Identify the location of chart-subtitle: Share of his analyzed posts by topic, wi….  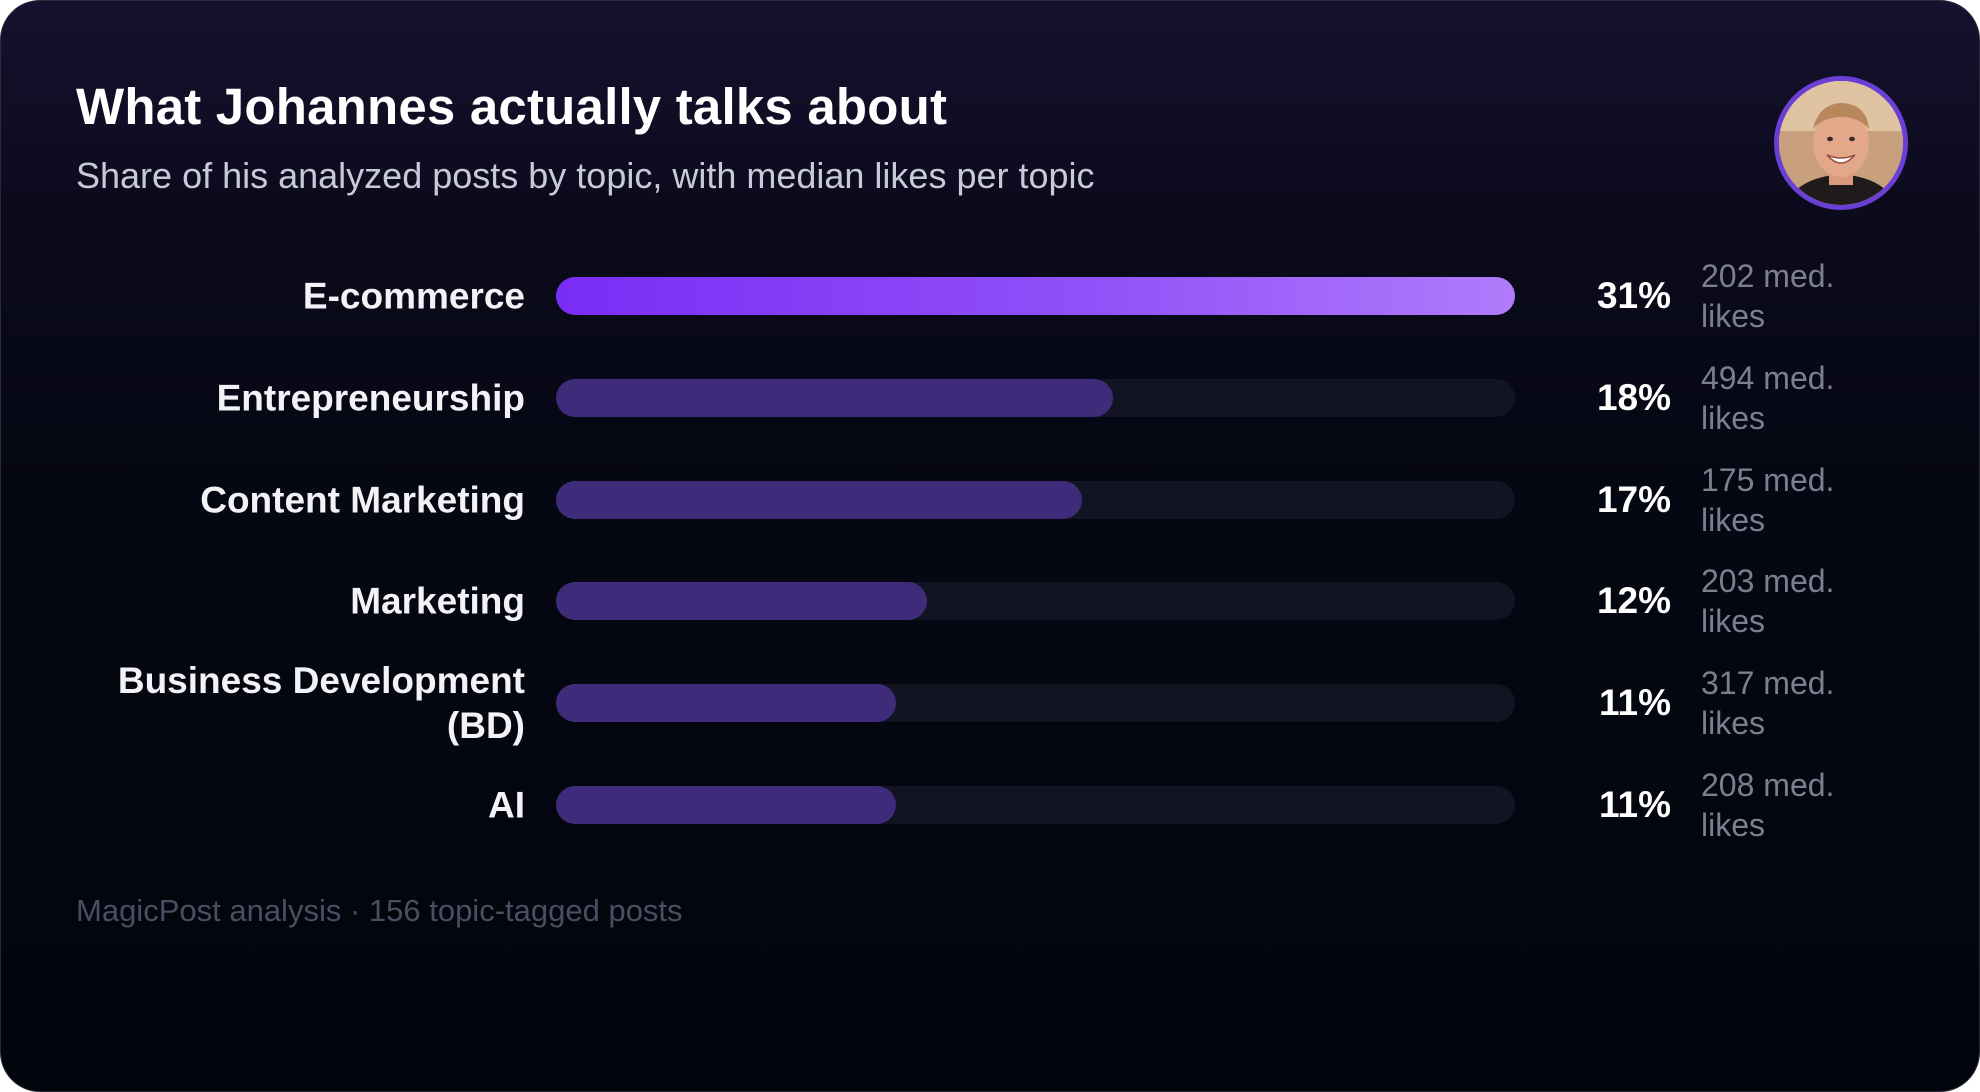
(585, 175).